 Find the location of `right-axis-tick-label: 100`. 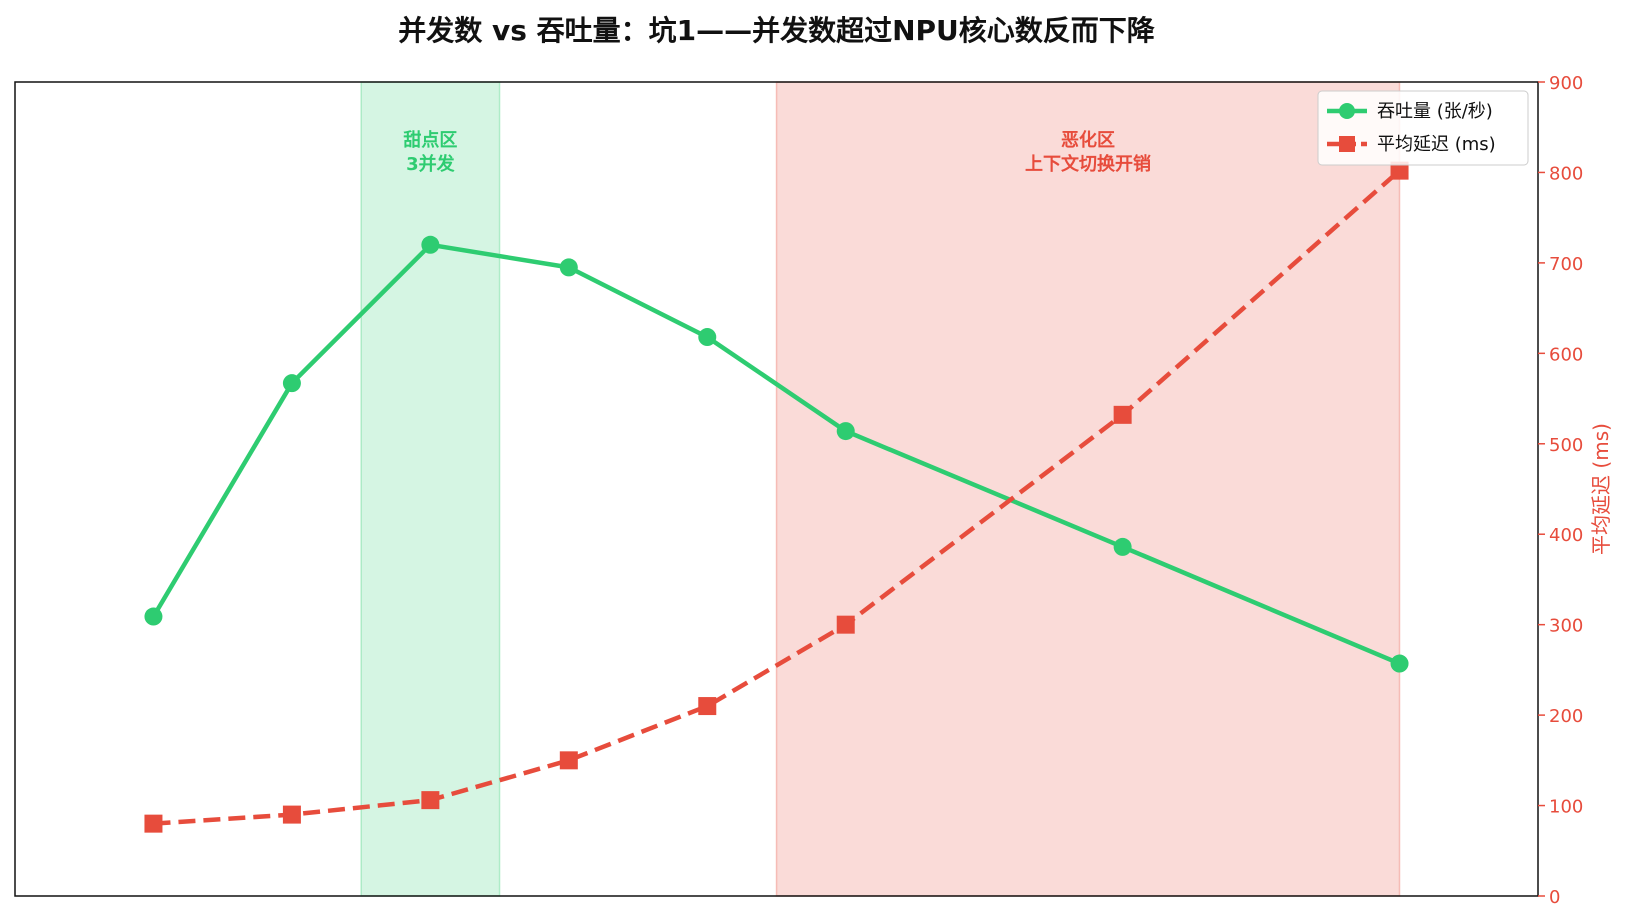

right-axis-tick-label: 100 is located at coordinates (1566, 807).